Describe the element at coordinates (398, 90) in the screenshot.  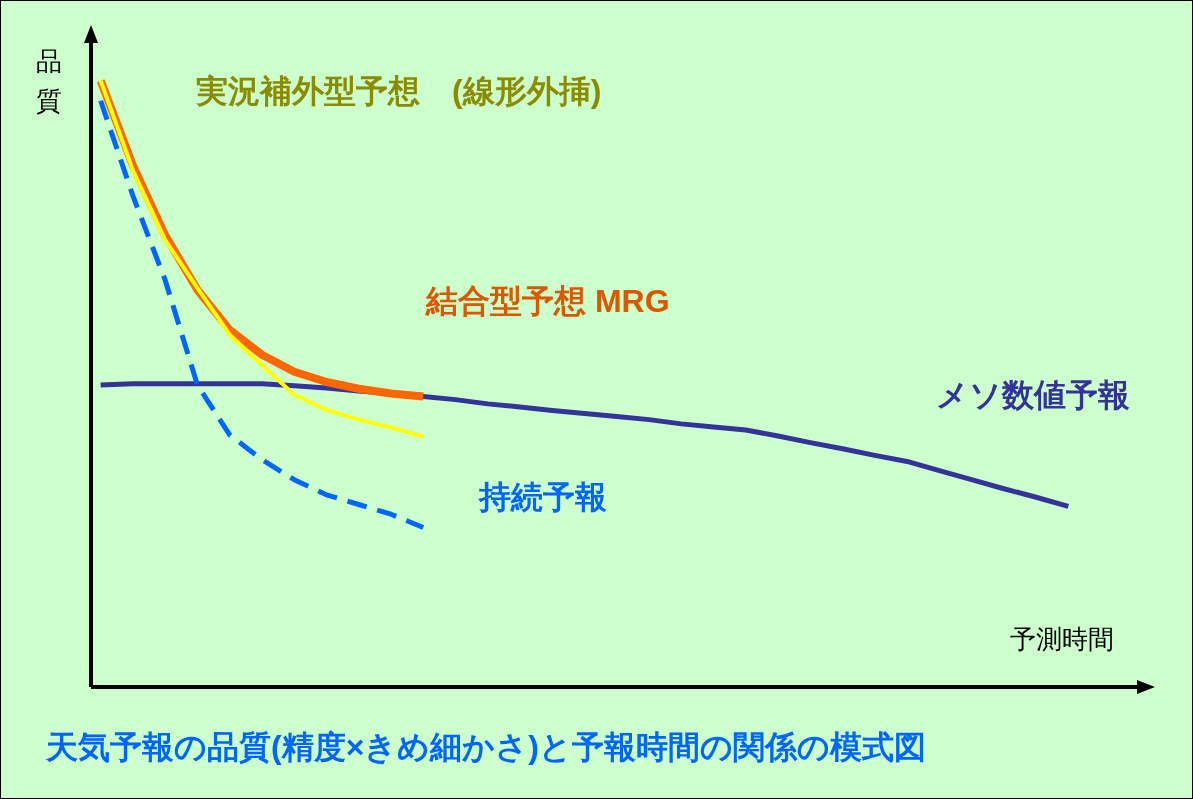
I see `text: 実況補外型予想 (線形外挿)` at that location.